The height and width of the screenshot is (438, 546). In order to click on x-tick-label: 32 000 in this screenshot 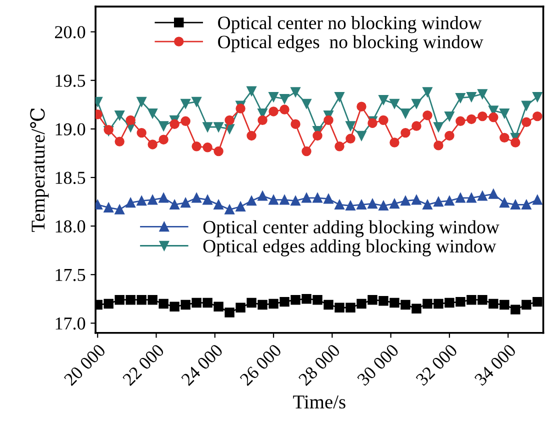, I will do `click(436, 364)`.